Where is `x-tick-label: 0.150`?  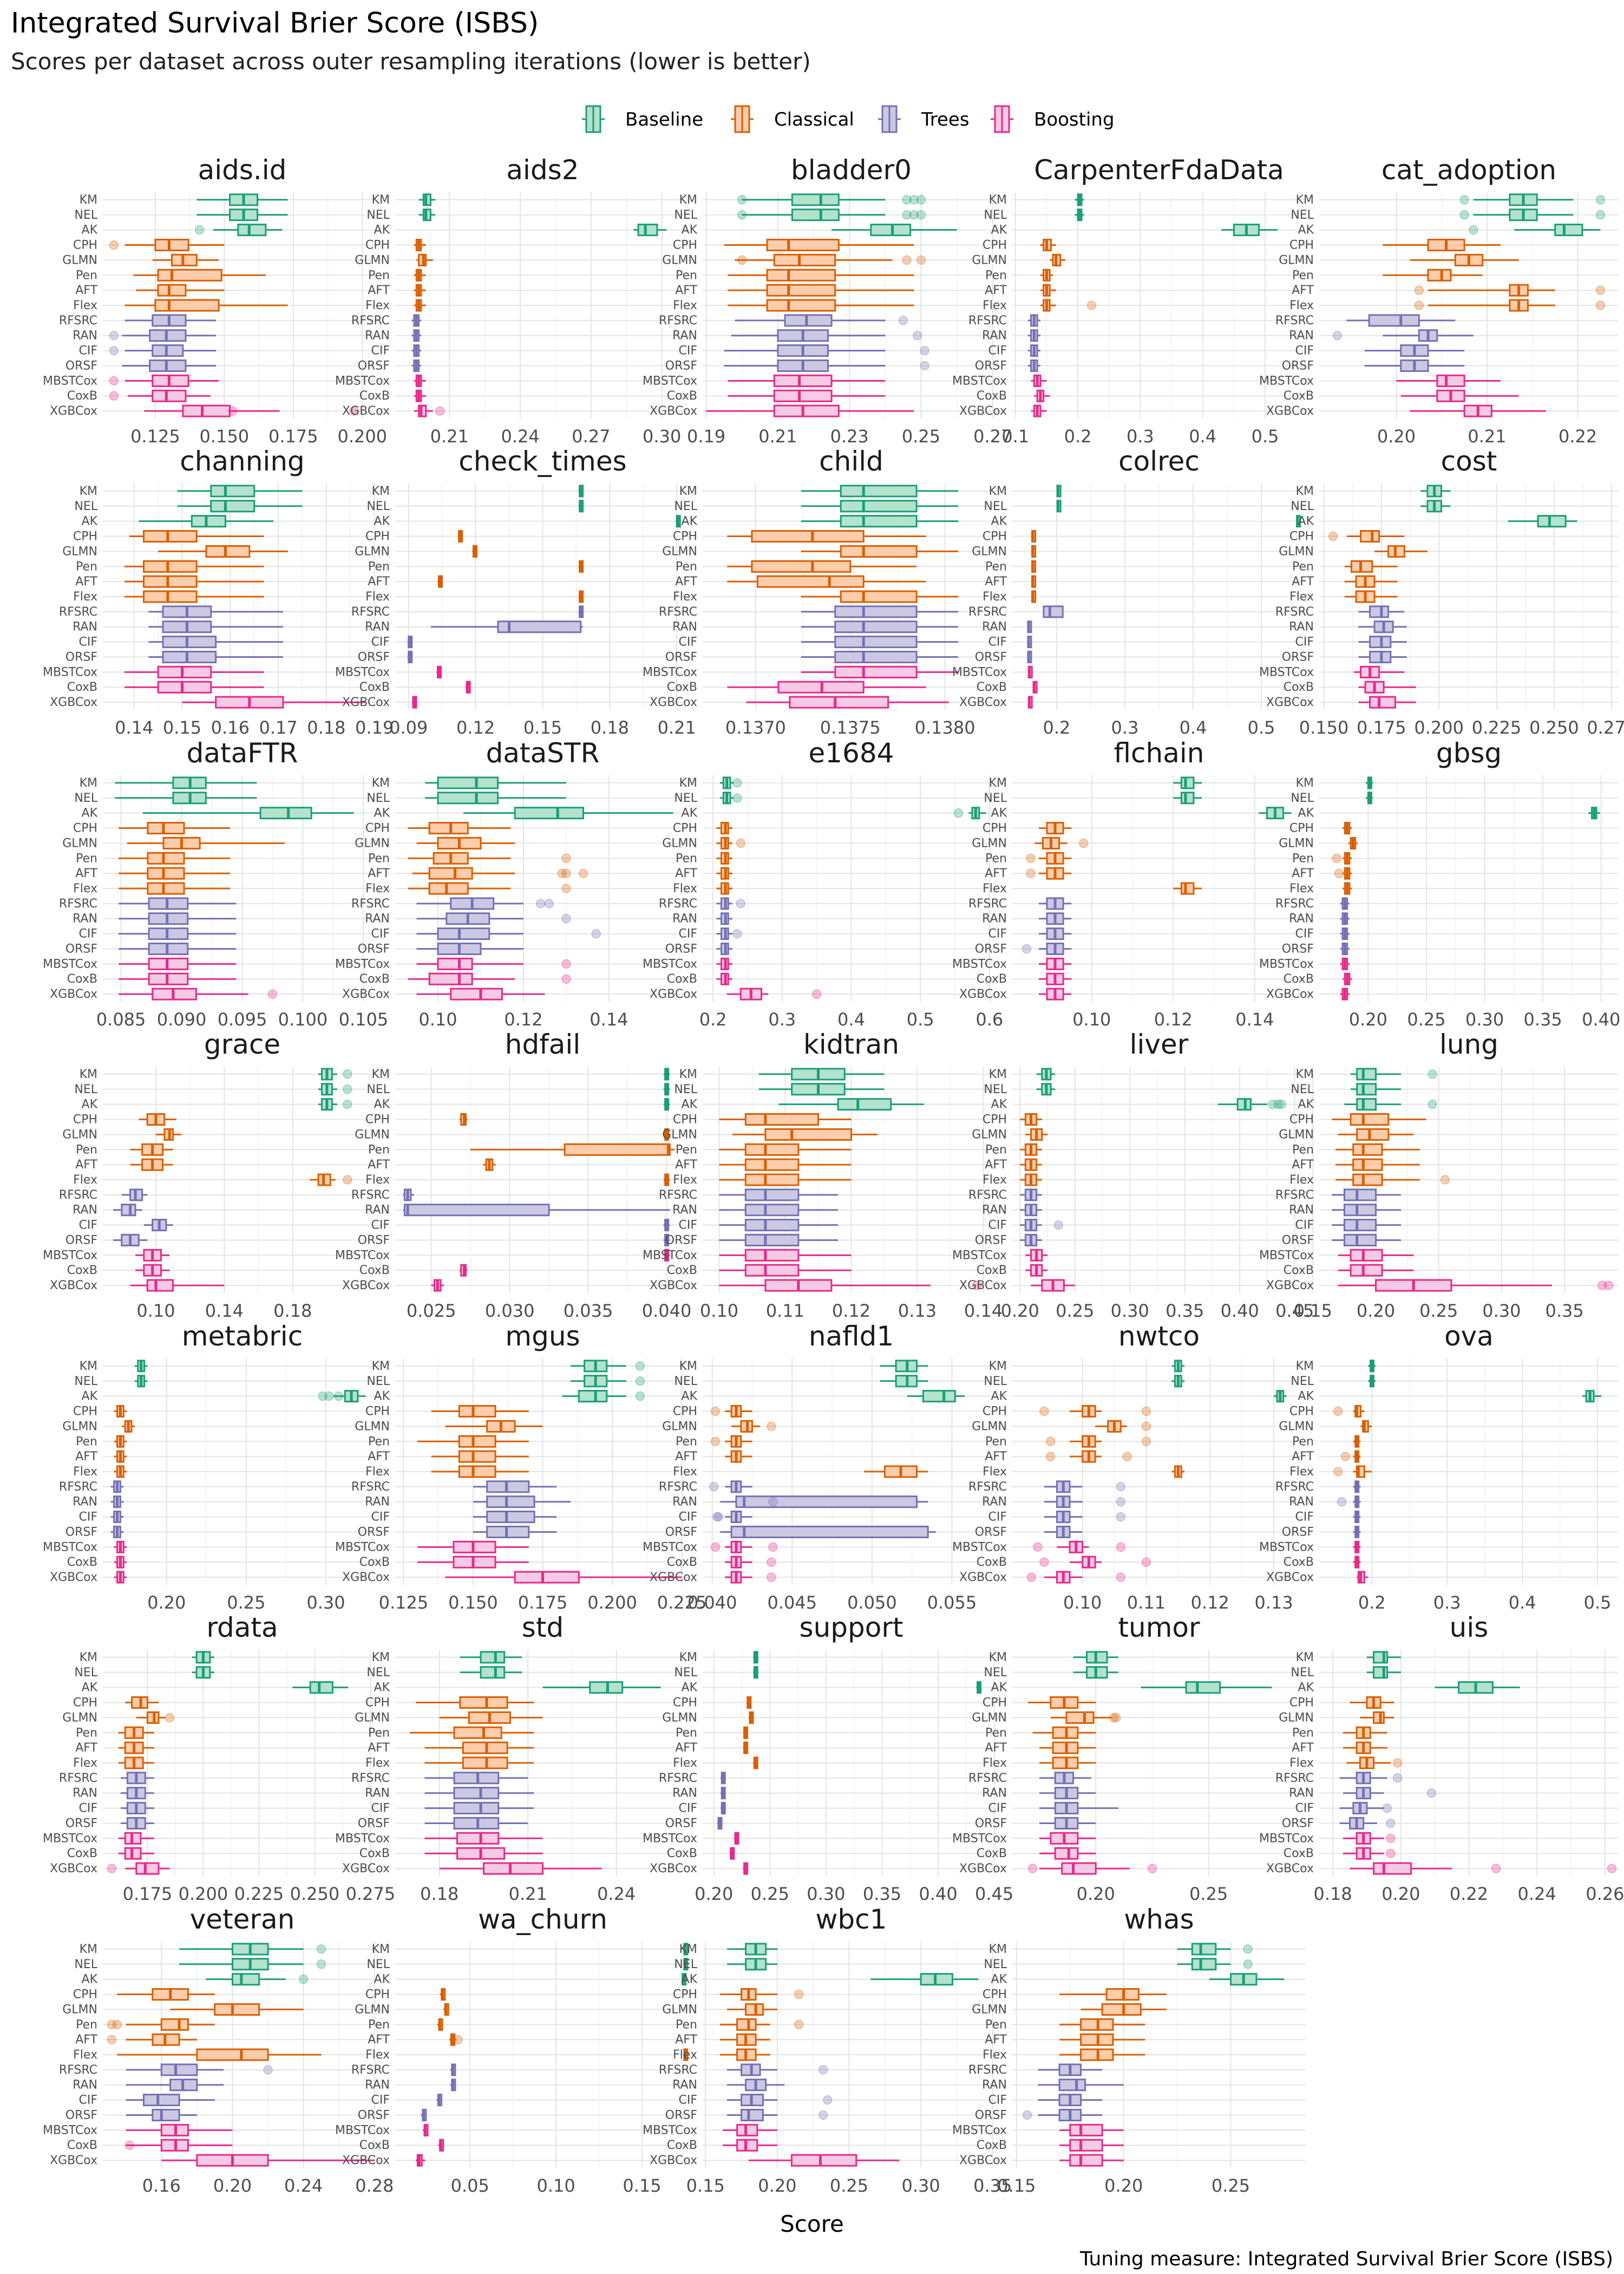 x-tick-label: 0.150 is located at coordinates (473, 1603).